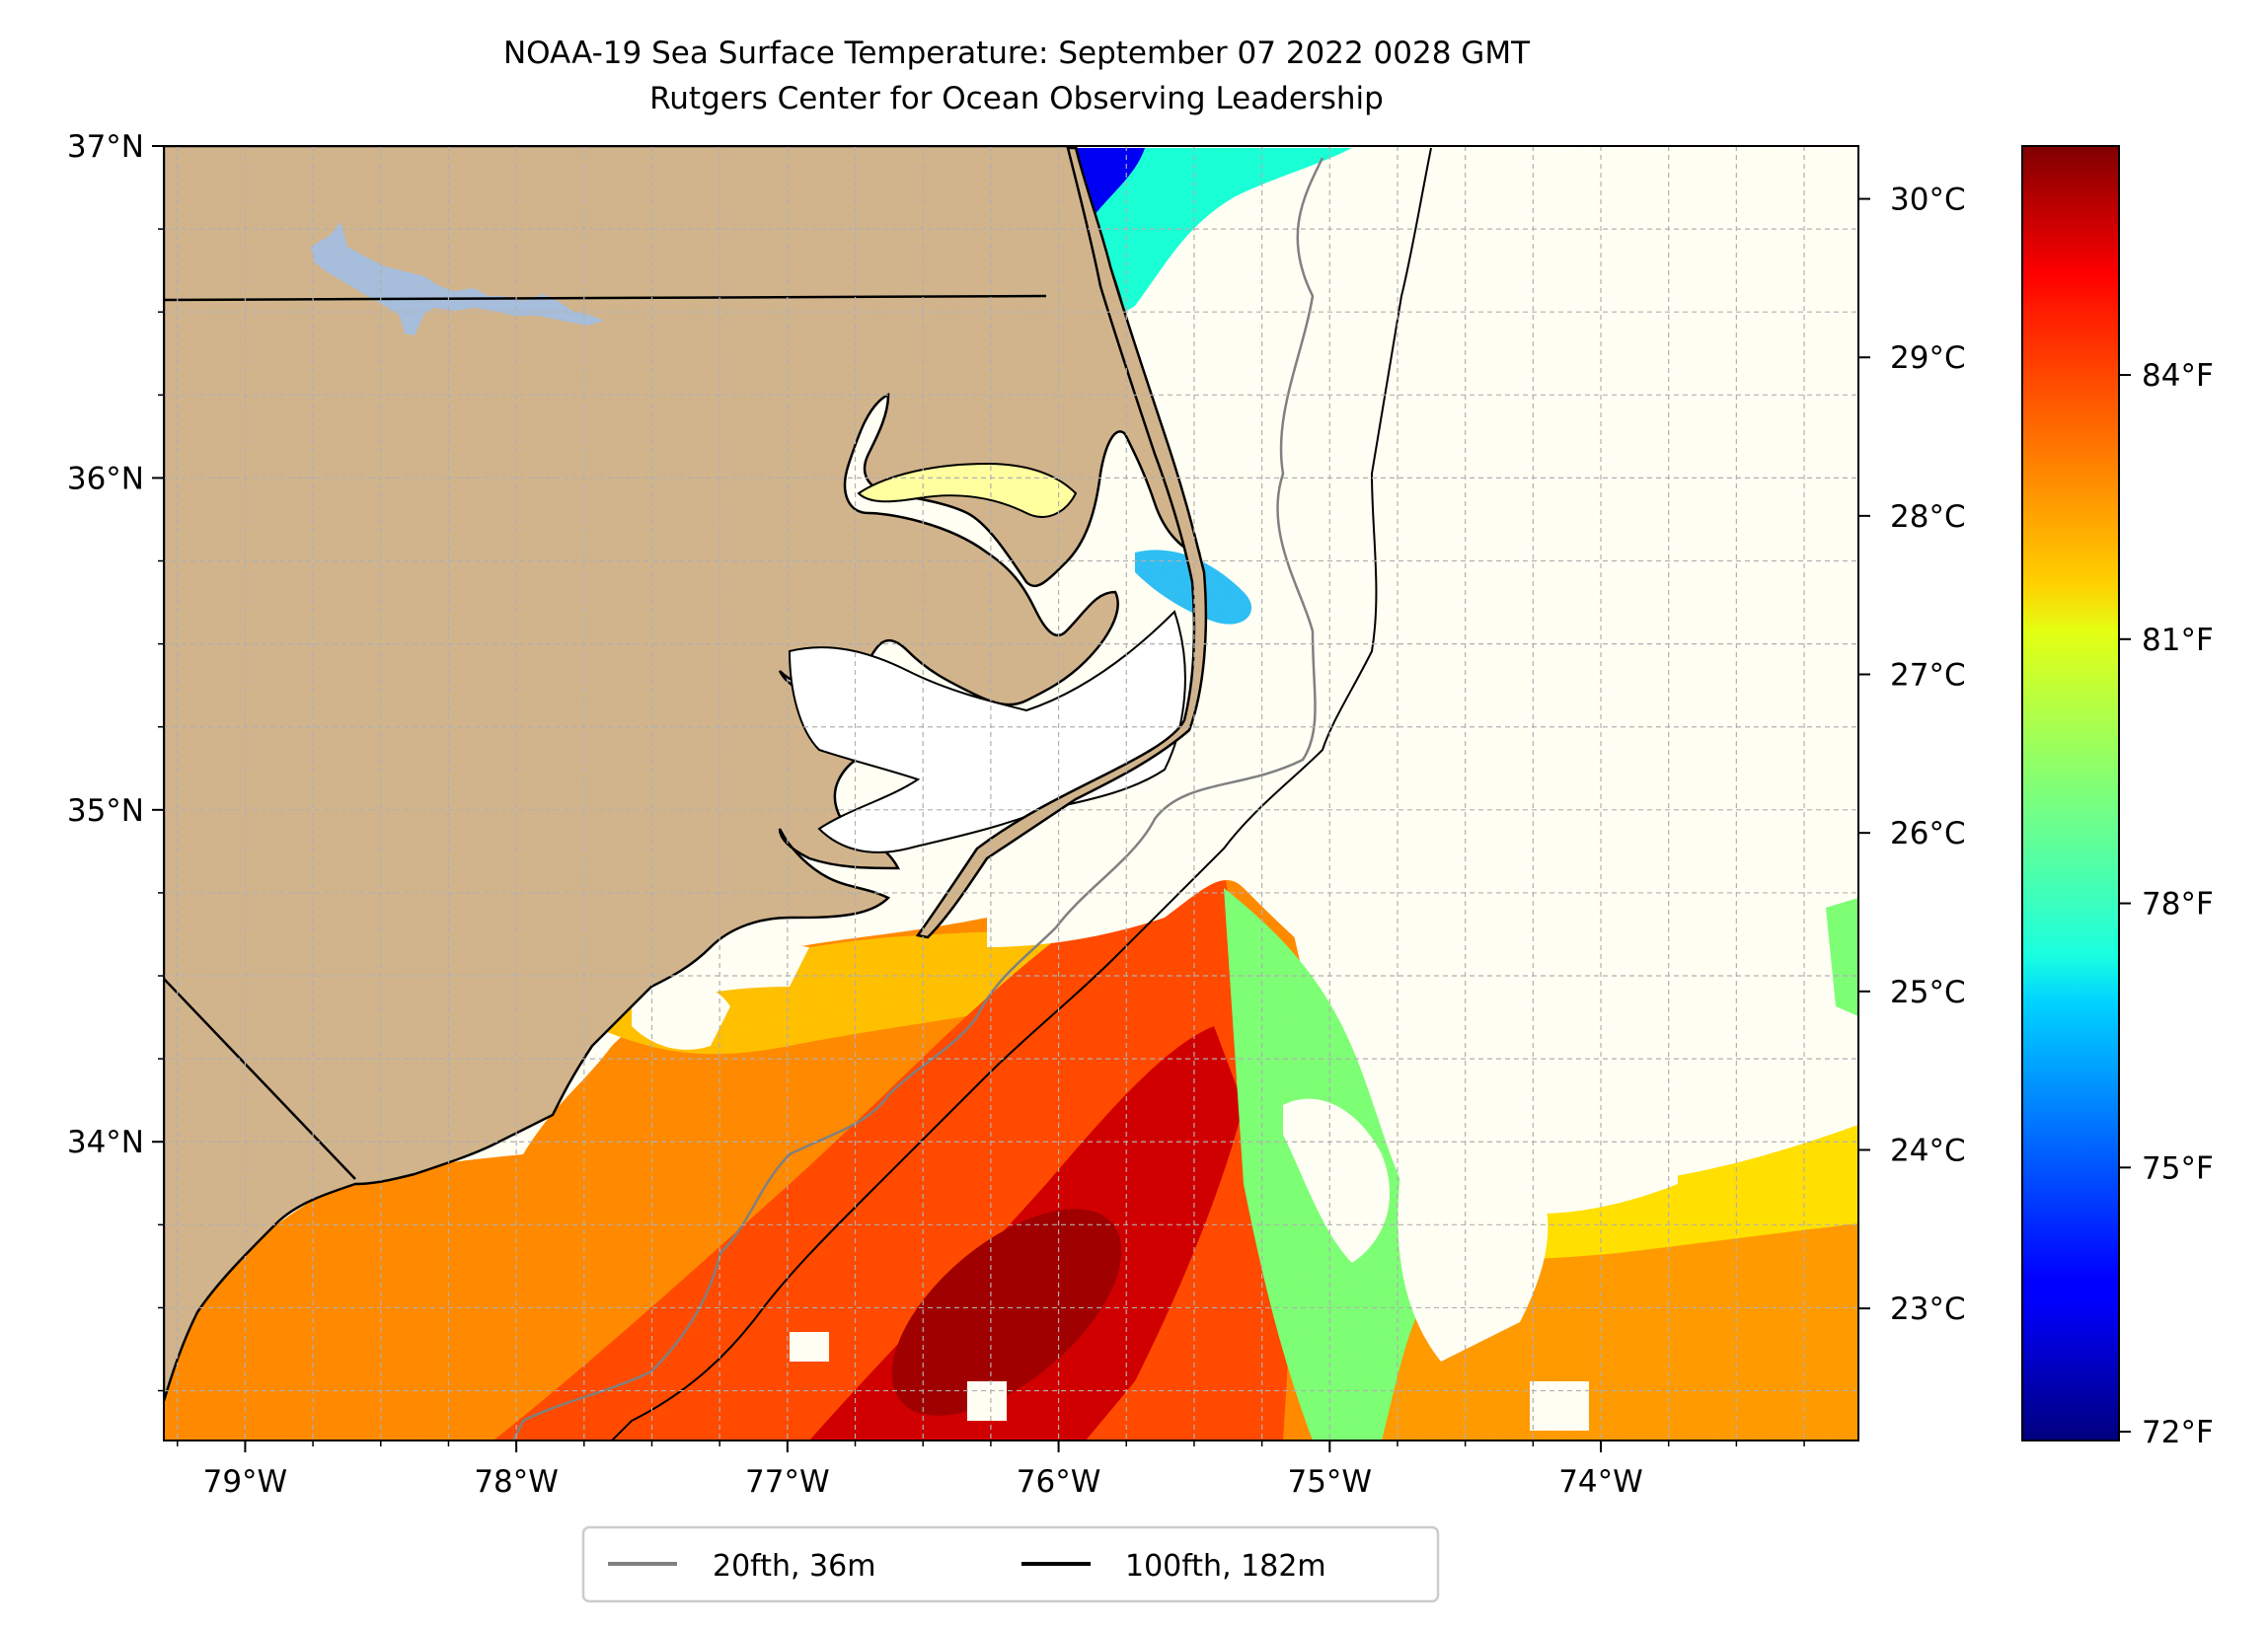 This screenshot has height=1626, width=2268. I want to click on fahrenheit-tick-label: 78°F, so click(2178, 905).